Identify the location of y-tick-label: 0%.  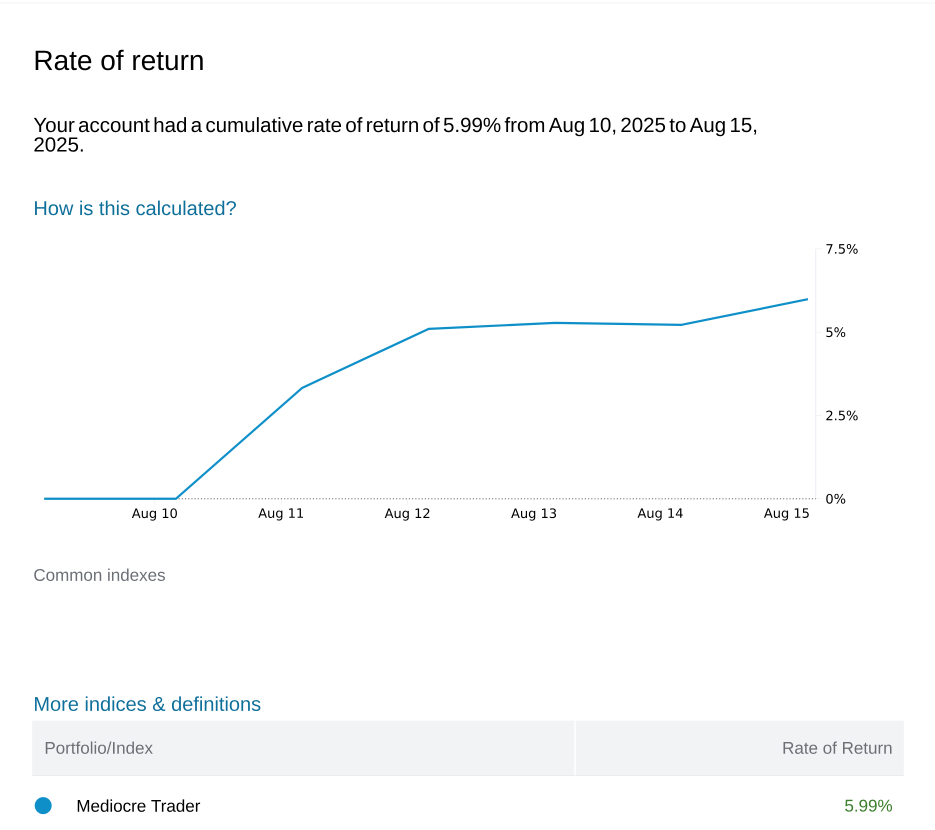
(836, 499).